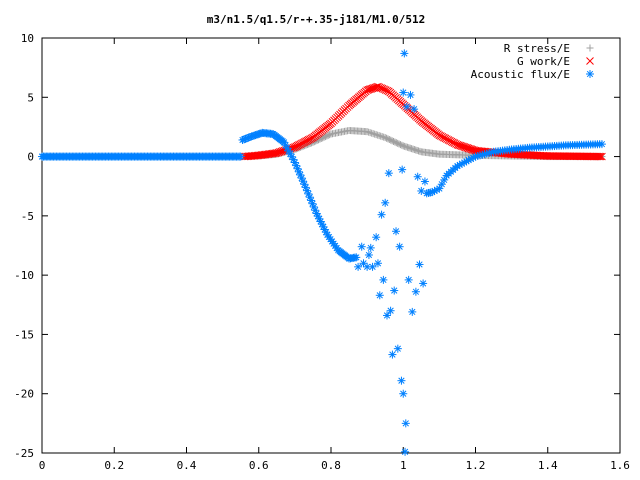  What do you see at coordinates (30, 157) in the screenshot?
I see `y-tick-label: 0` at bounding box center [30, 157].